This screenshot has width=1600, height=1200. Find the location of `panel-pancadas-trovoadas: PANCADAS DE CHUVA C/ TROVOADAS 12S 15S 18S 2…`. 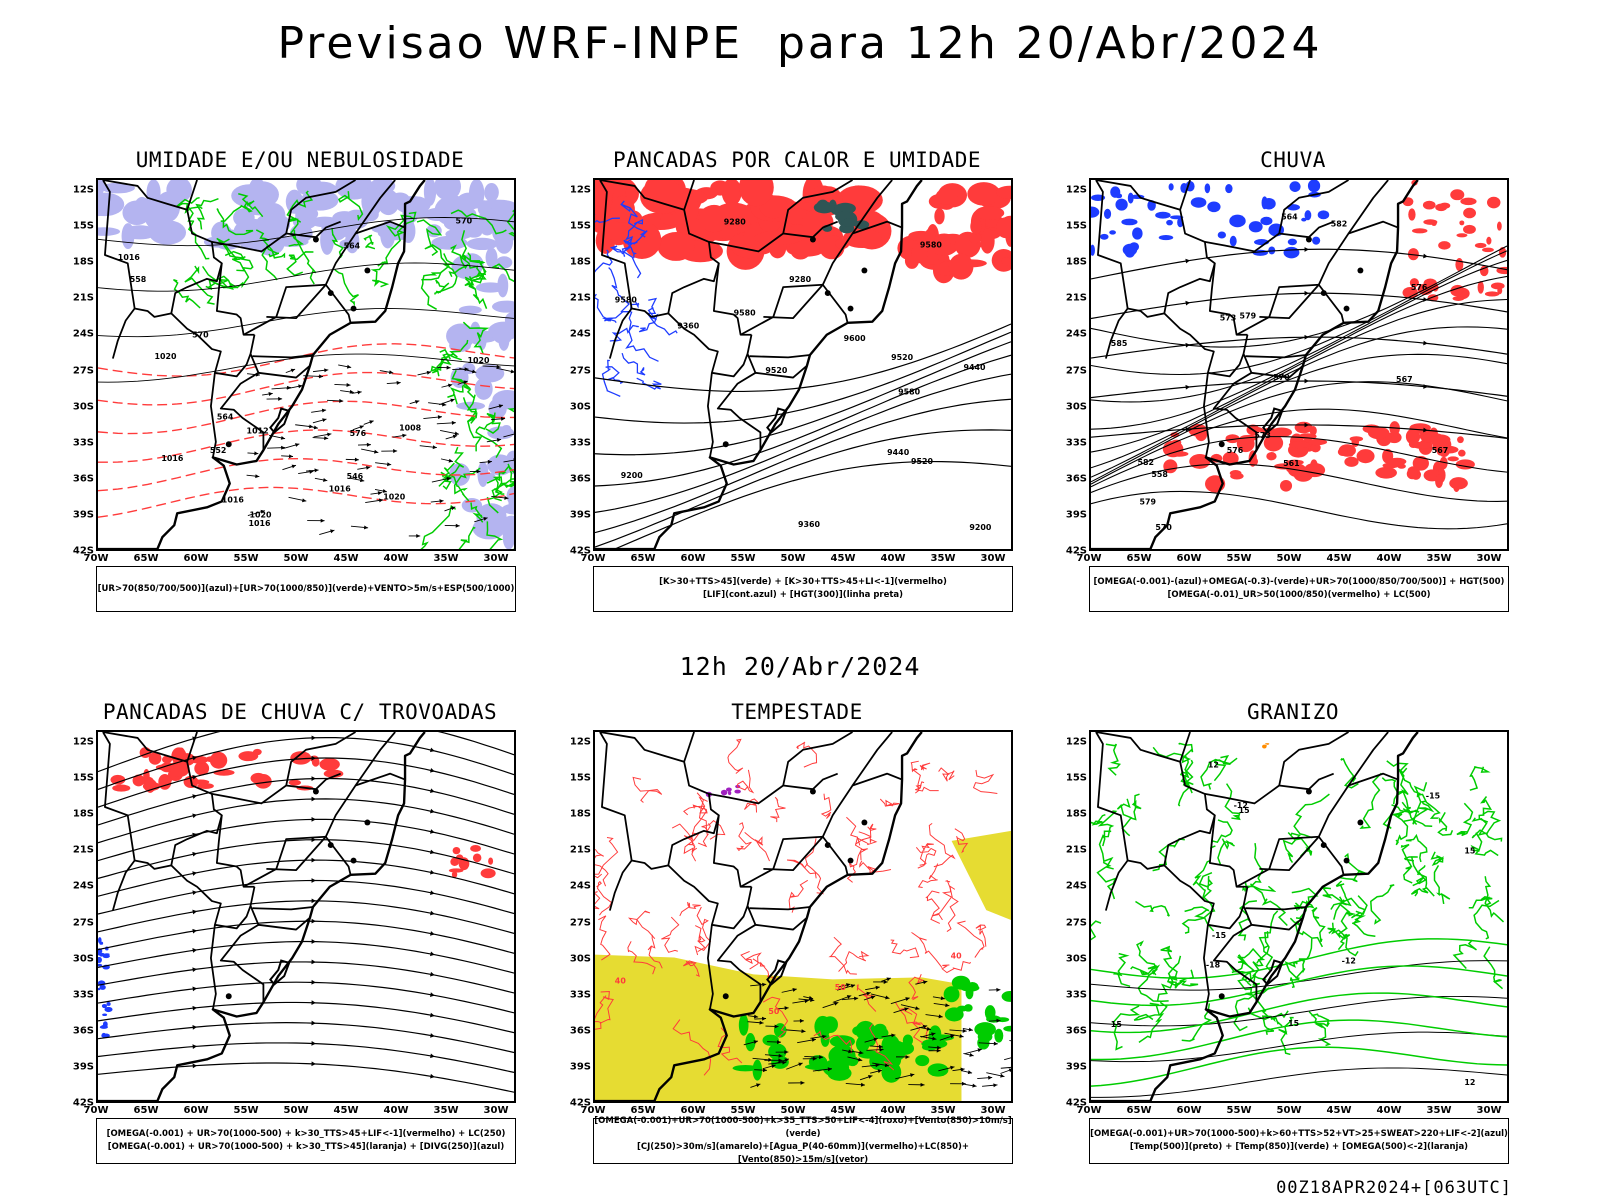

panel-pancadas-trovoadas: PANCADAS DE CHUVA C/ TROVOADAS 12S 15S 18S 2… is located at coordinates (300, 940).